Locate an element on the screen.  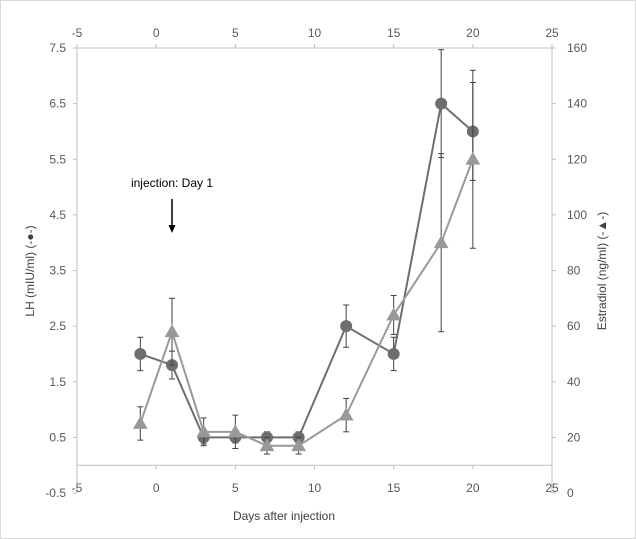
x-tick-label: 5 is located at coordinates (235, 488).